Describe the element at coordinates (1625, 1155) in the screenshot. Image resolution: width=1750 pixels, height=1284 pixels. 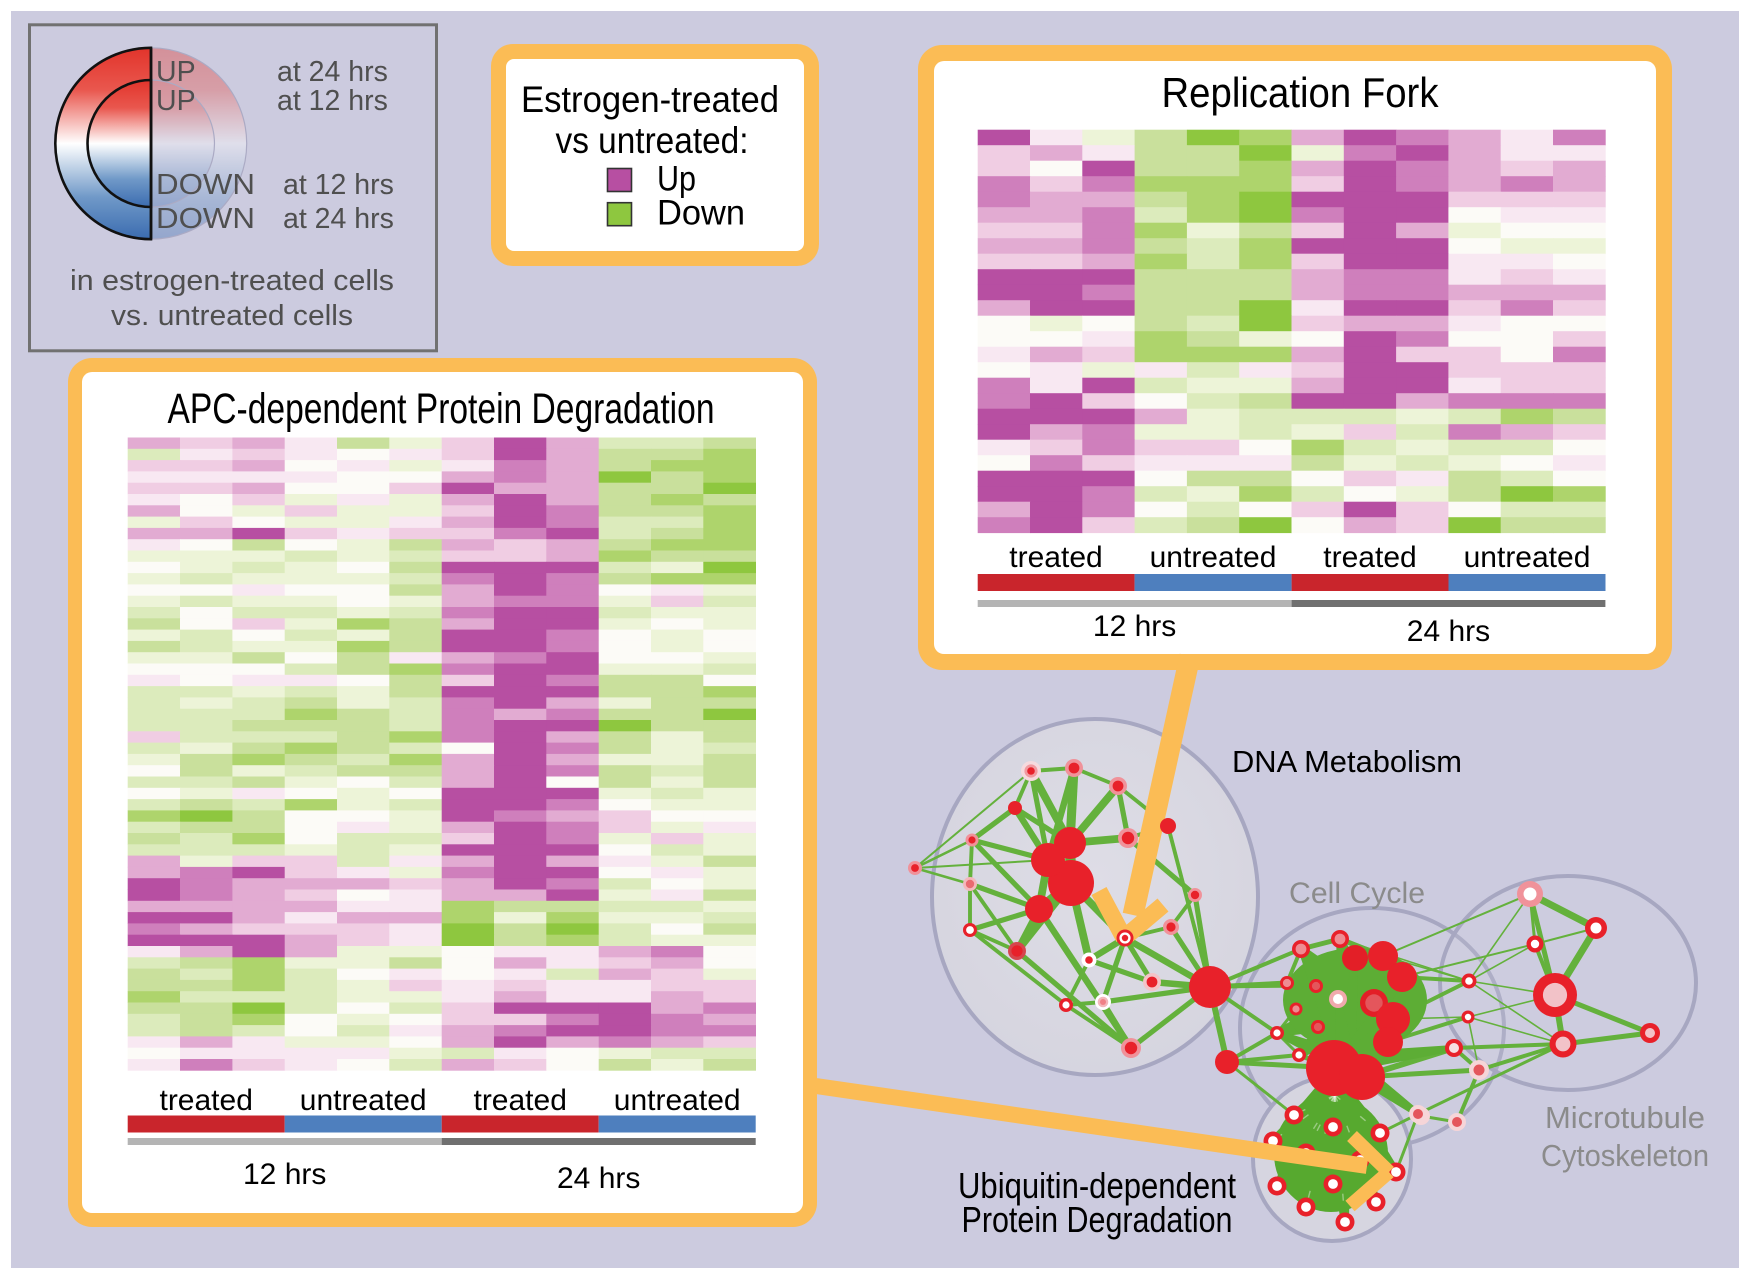
I see `svg-text: Cytoskeleton` at that location.